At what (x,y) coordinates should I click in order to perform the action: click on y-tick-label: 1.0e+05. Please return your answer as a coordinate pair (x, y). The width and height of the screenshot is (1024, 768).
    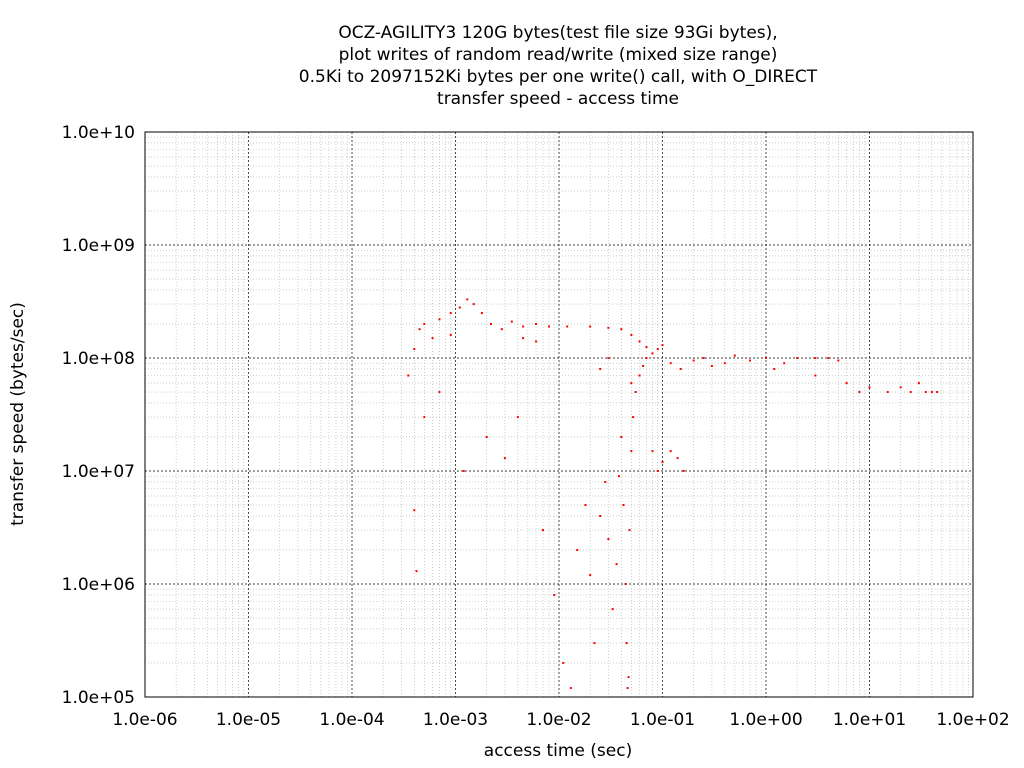
    Looking at the image, I should click on (98, 698).